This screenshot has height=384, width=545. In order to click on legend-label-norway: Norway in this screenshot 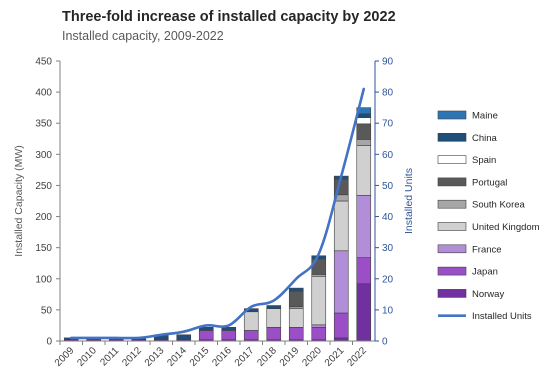, I will do `click(488, 294)`.